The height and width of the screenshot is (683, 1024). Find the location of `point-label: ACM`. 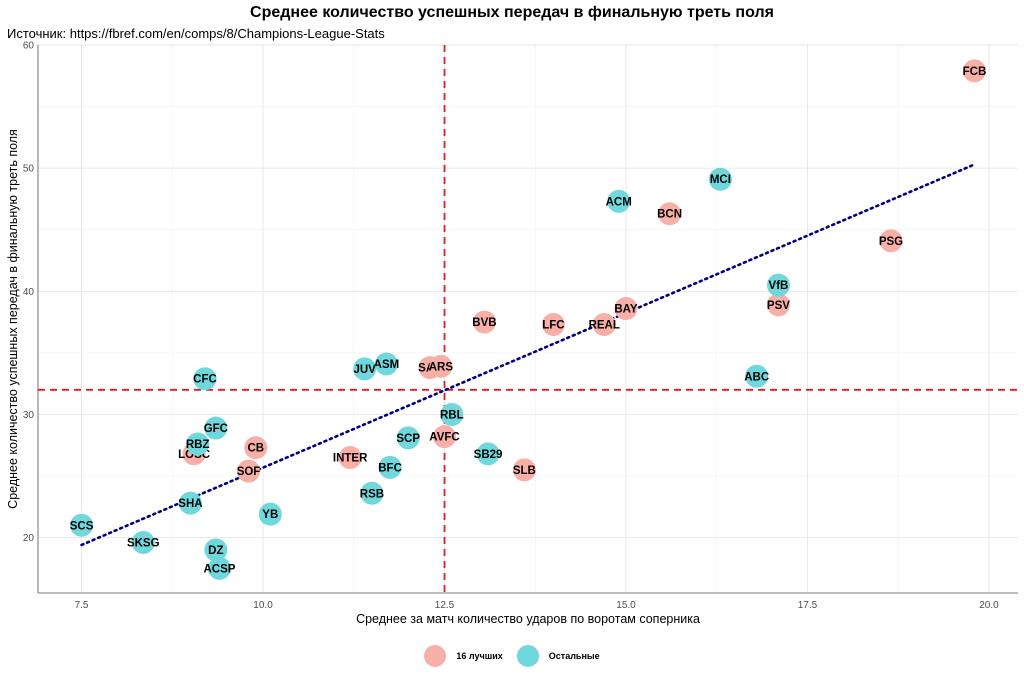

point-label: ACM is located at coordinates (619, 202).